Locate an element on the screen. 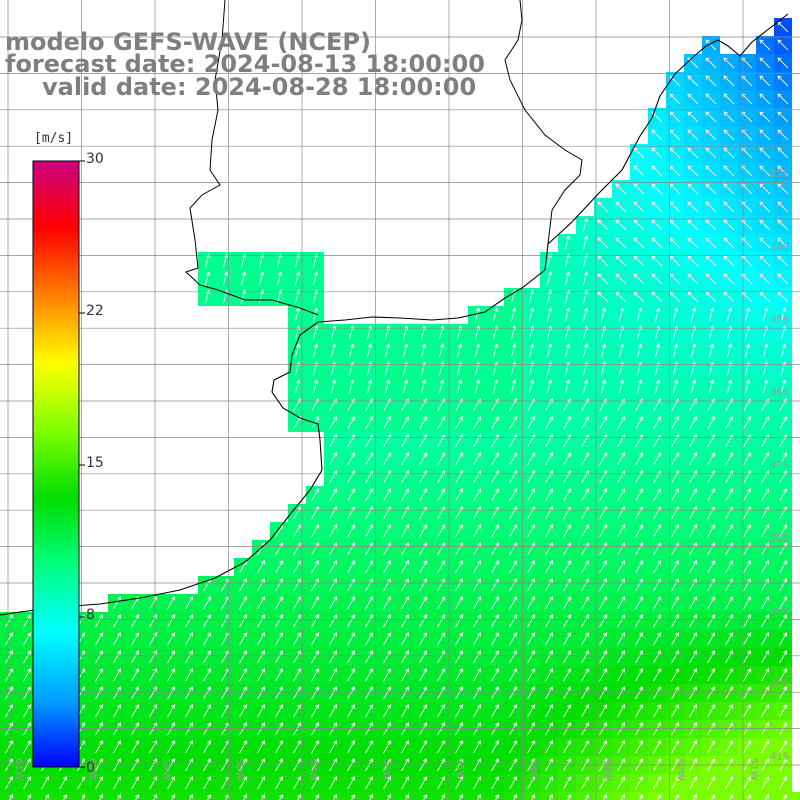 This screenshot has width=800, height=800. lat-label: 39S is located at coordinates (779, 611).